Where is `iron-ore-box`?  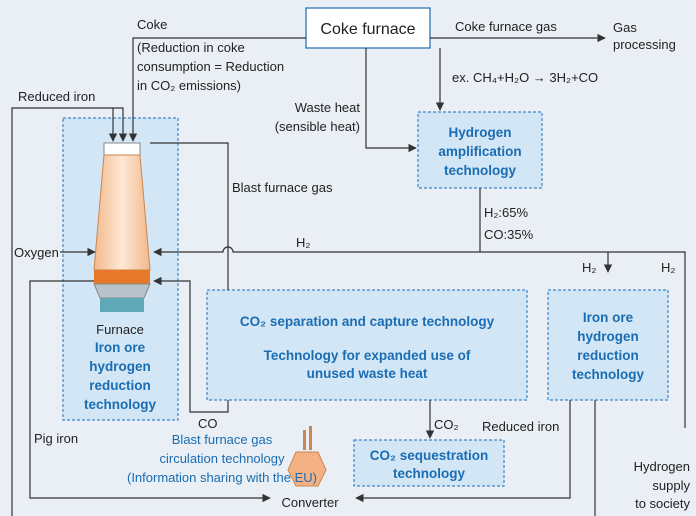
iron-ore-box is located at coordinates (608, 345).